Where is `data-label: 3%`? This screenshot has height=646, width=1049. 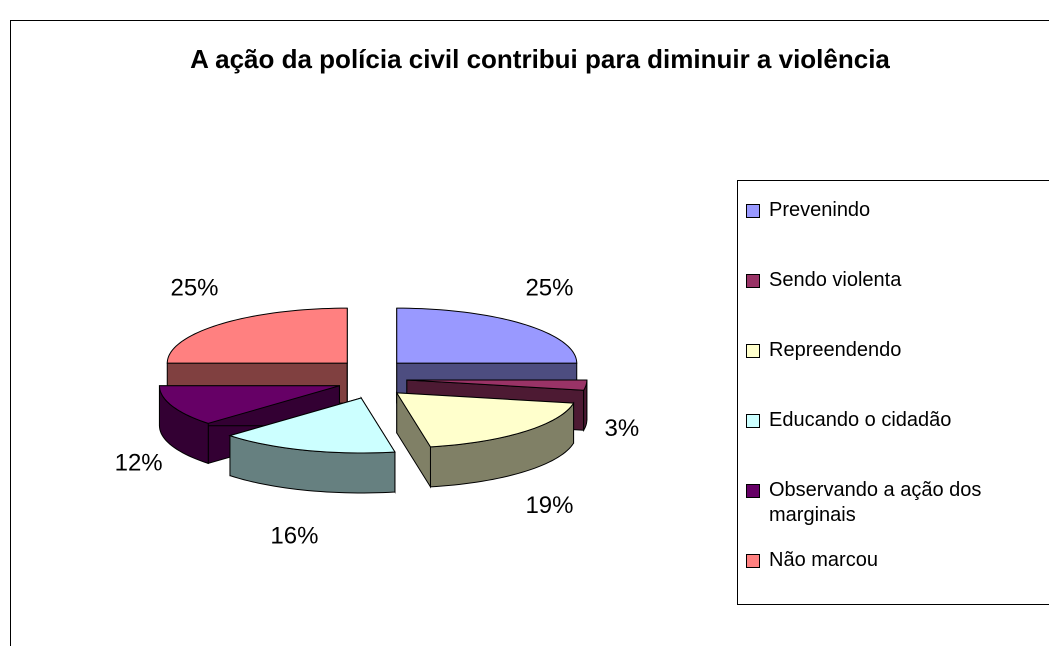 data-label: 3% is located at coordinates (622, 428).